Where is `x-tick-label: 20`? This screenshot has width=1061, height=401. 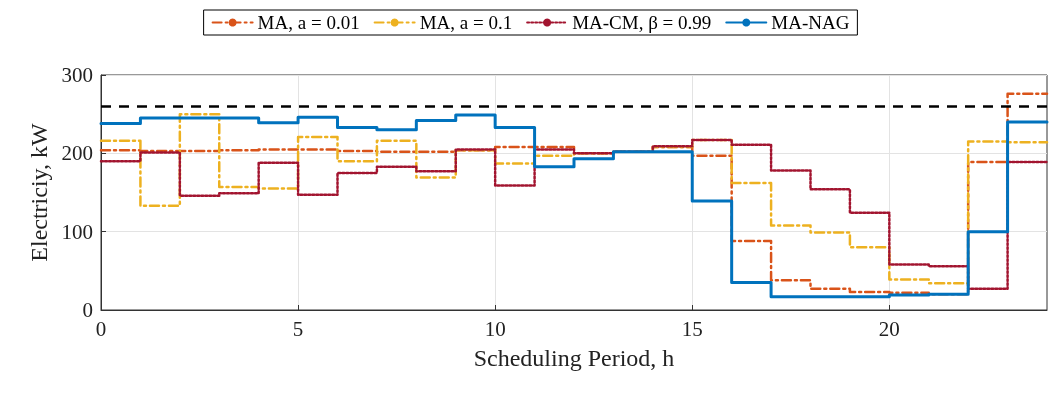
x-tick-label: 20 is located at coordinates (889, 328).